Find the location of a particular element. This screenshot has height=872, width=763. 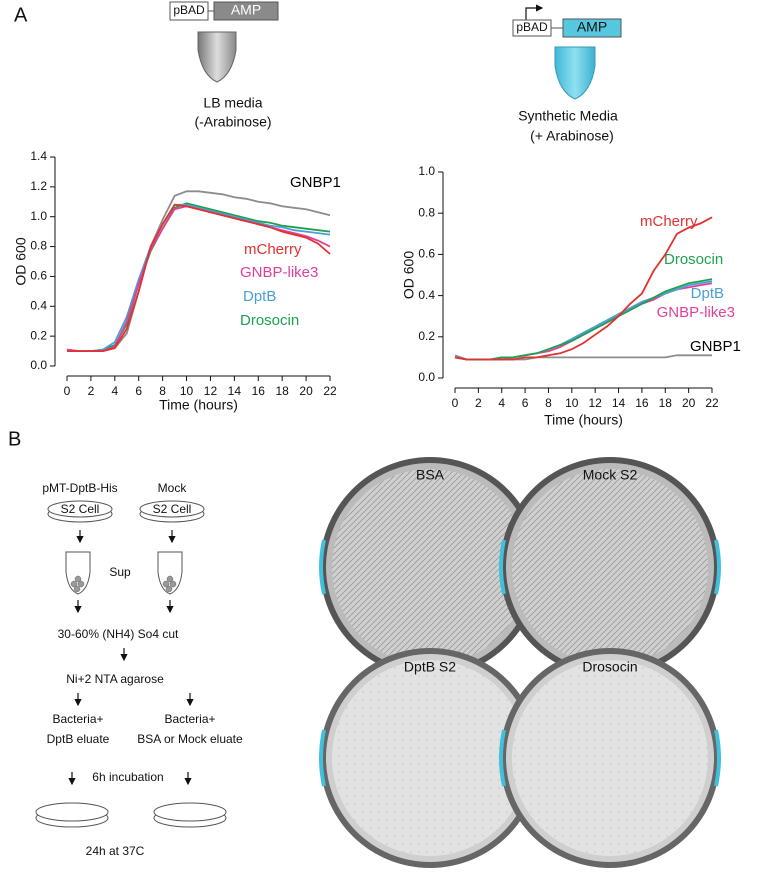

flow-text: Sup is located at coordinates (120, 572).